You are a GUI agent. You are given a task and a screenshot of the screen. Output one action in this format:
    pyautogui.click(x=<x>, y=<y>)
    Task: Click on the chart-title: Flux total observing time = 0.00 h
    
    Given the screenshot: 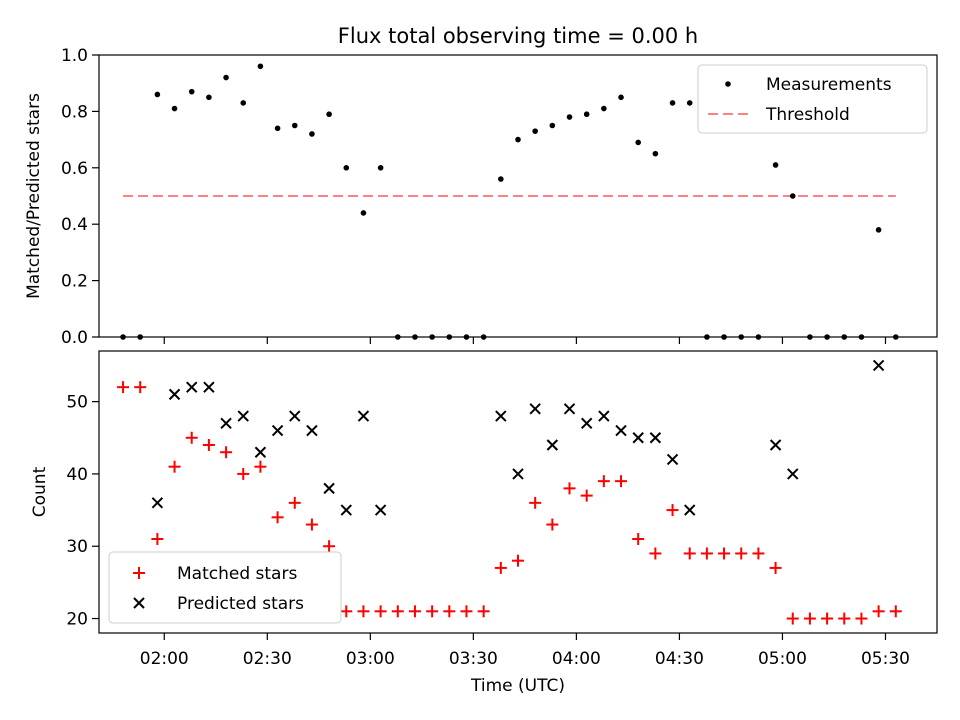 What is the action you would take?
    pyautogui.click(x=518, y=36)
    